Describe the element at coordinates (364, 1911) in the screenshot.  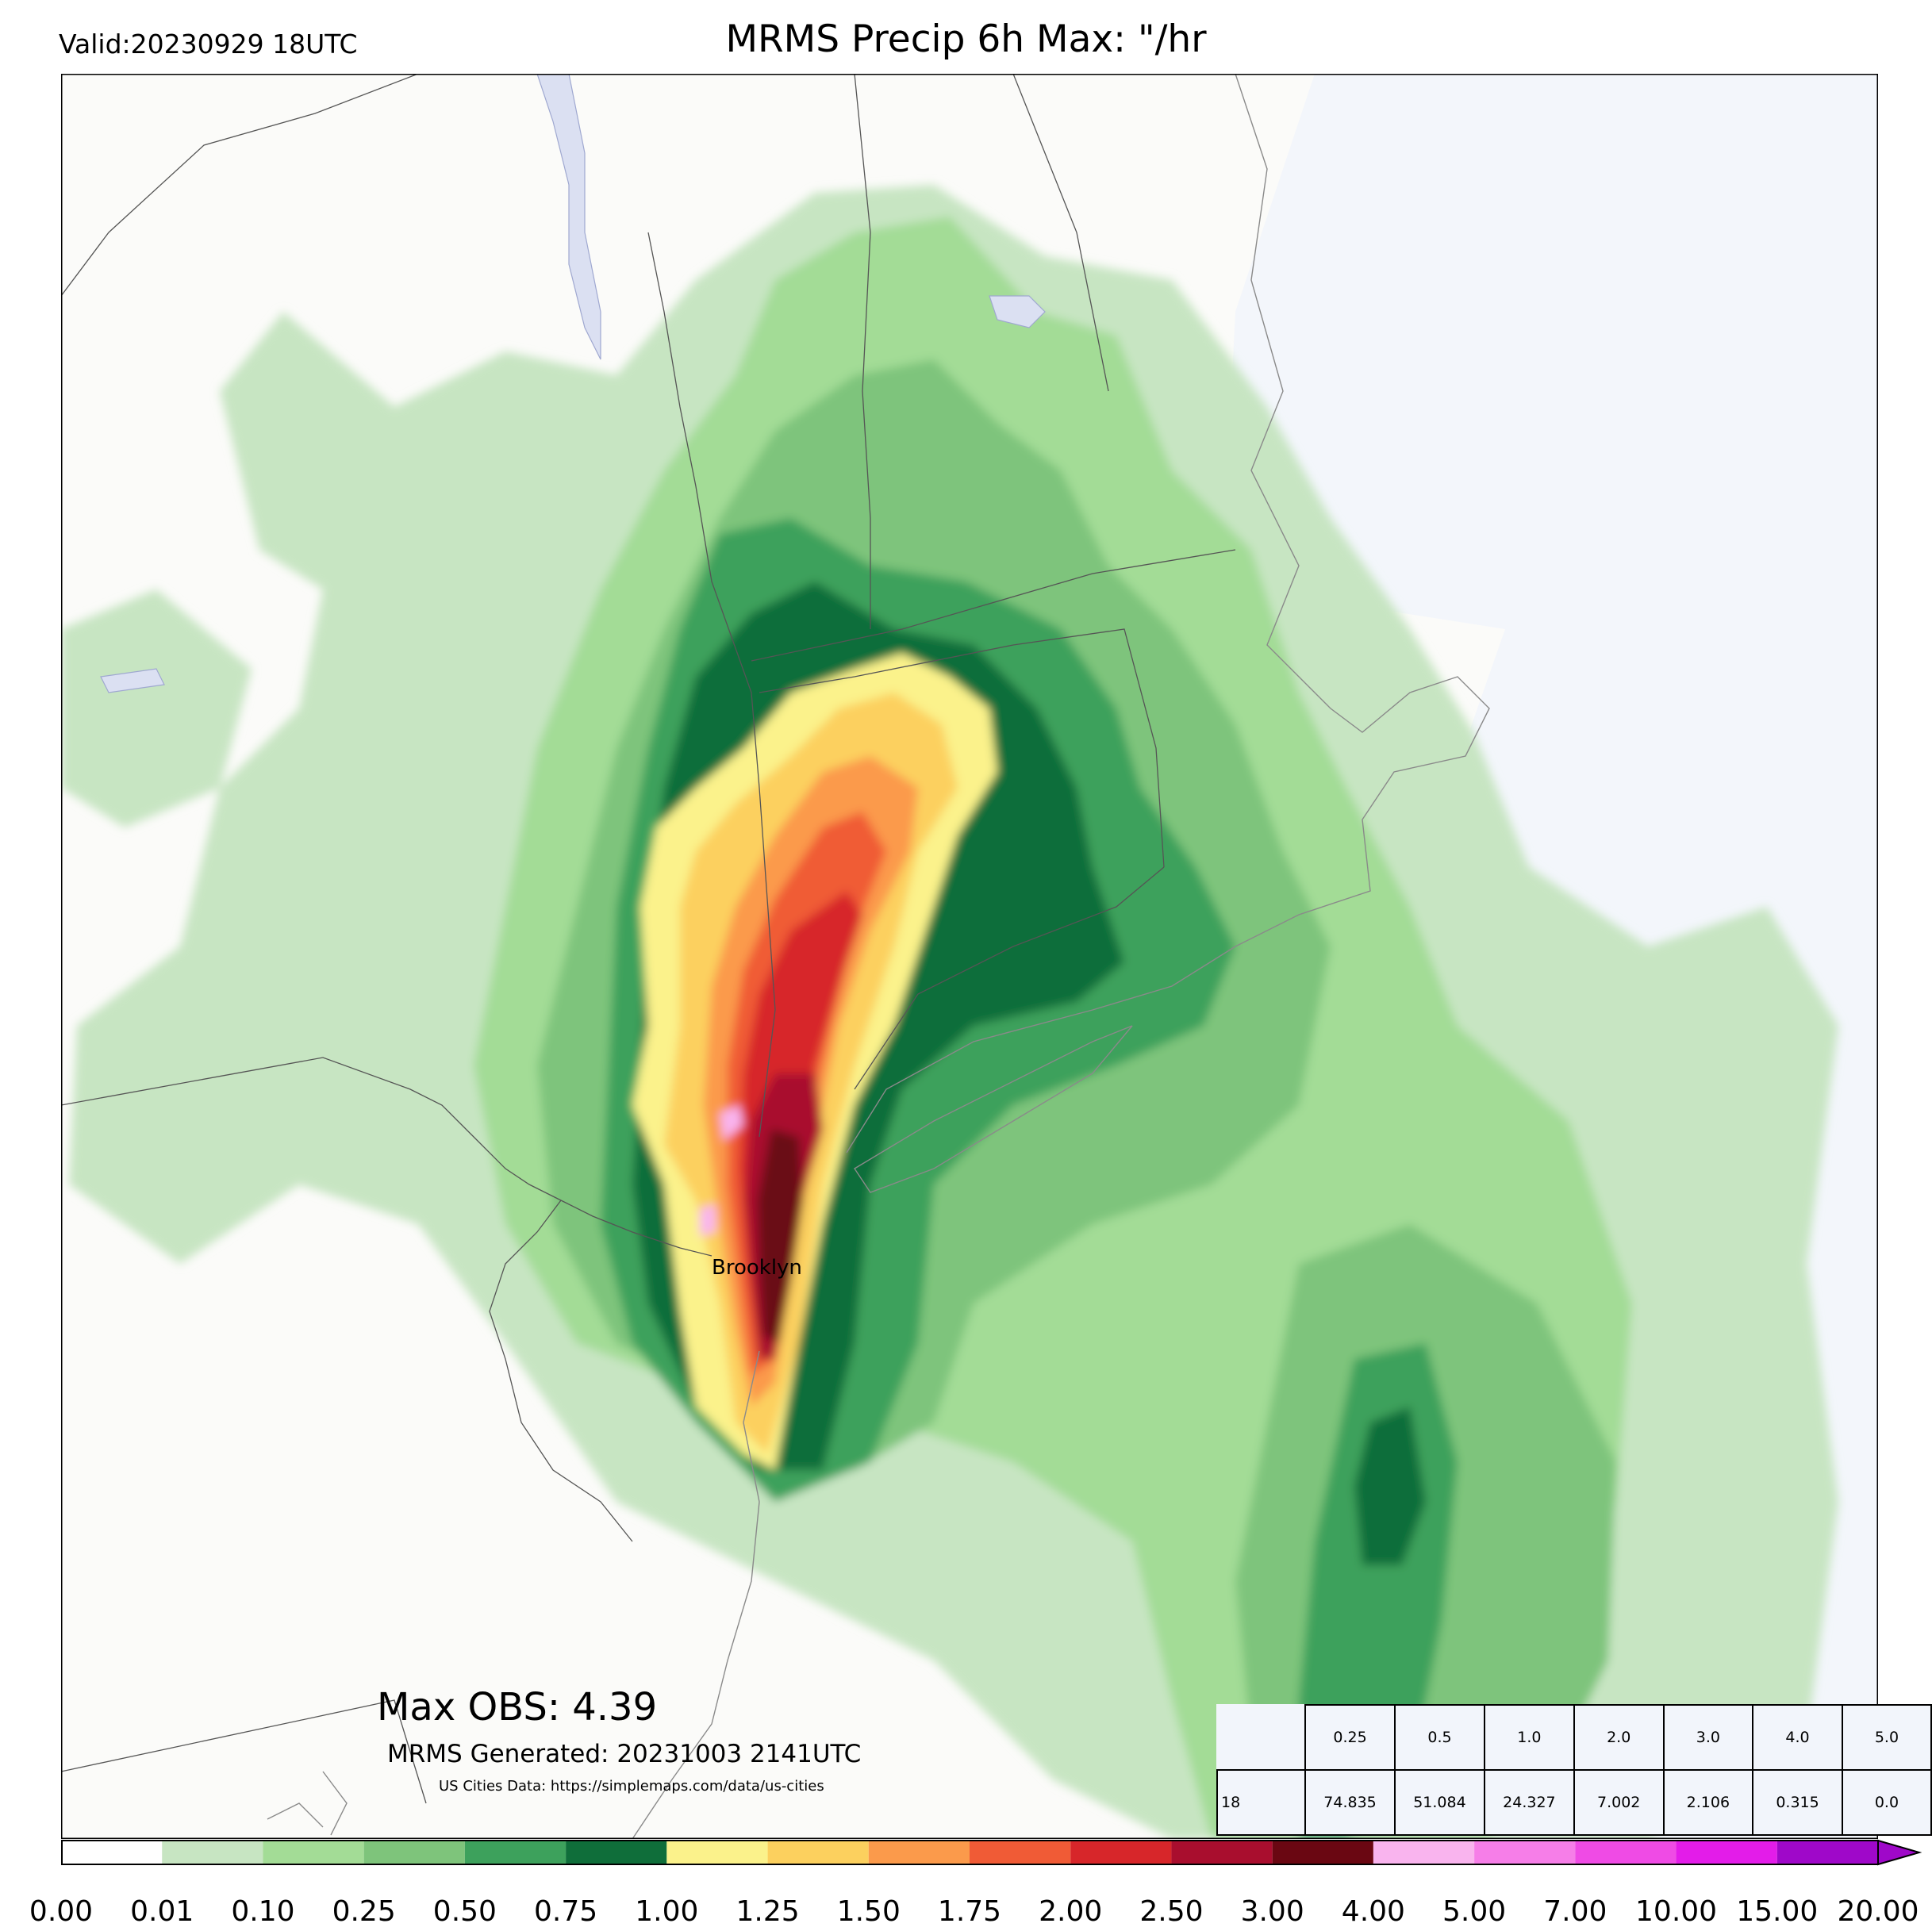
I see `colorbar-tick-label: 0.25` at that location.